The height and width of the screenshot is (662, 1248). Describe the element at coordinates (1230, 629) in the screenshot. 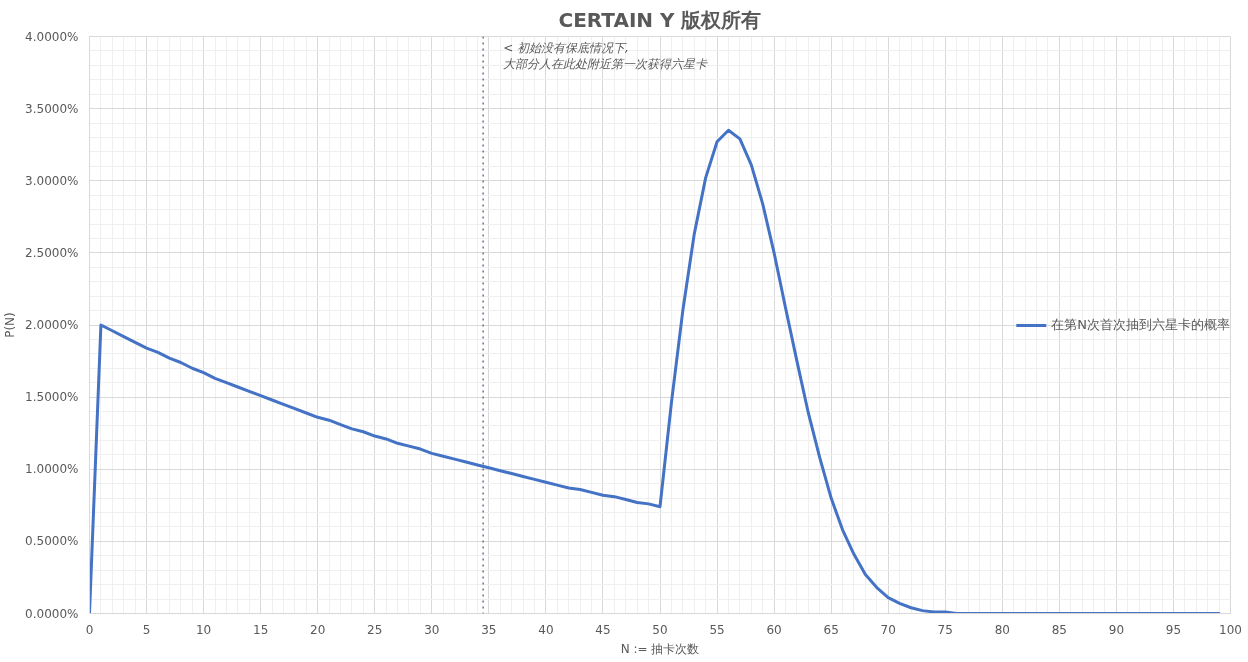

I see `x-tick-label: 100` at that location.